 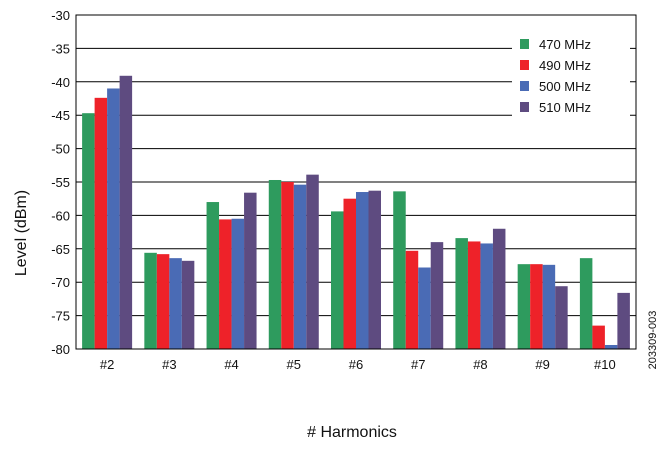 What do you see at coordinates (312, 261) in the screenshot?
I see `bar-h5-510mhz` at bounding box center [312, 261].